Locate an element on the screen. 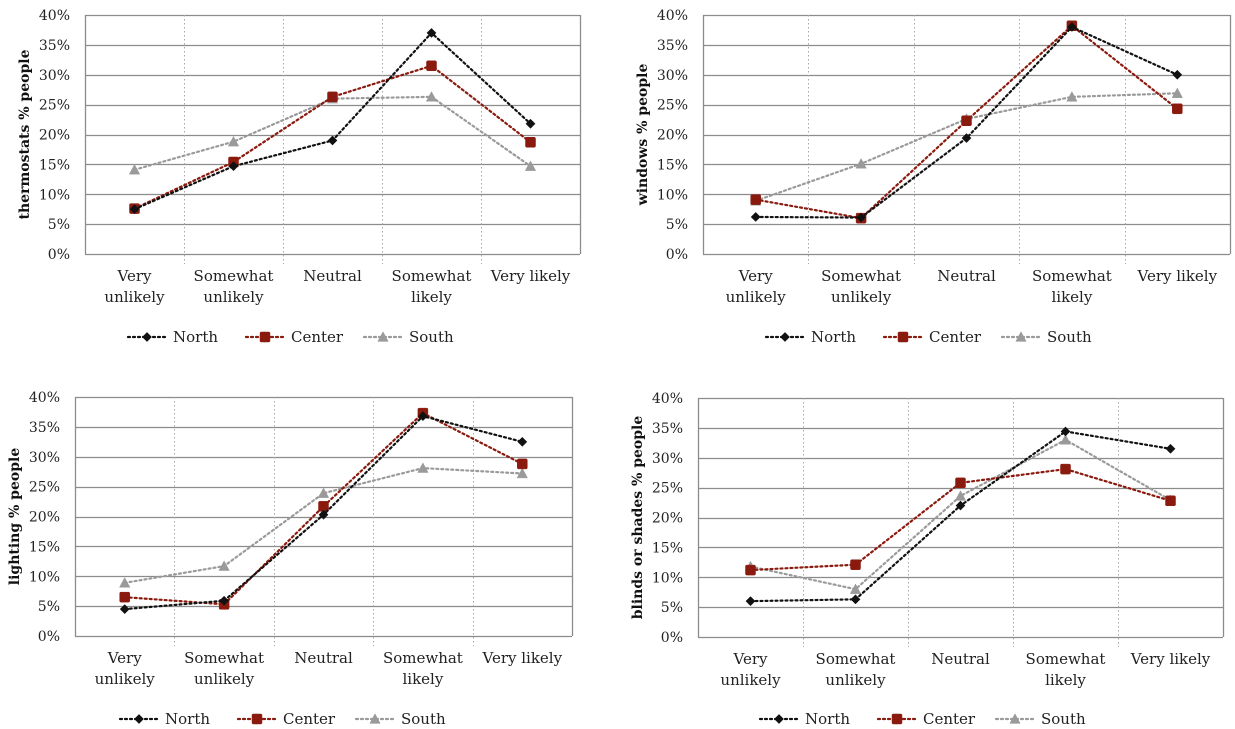 This screenshot has width=1235, height=729. grid is located at coordinates (324, 521).